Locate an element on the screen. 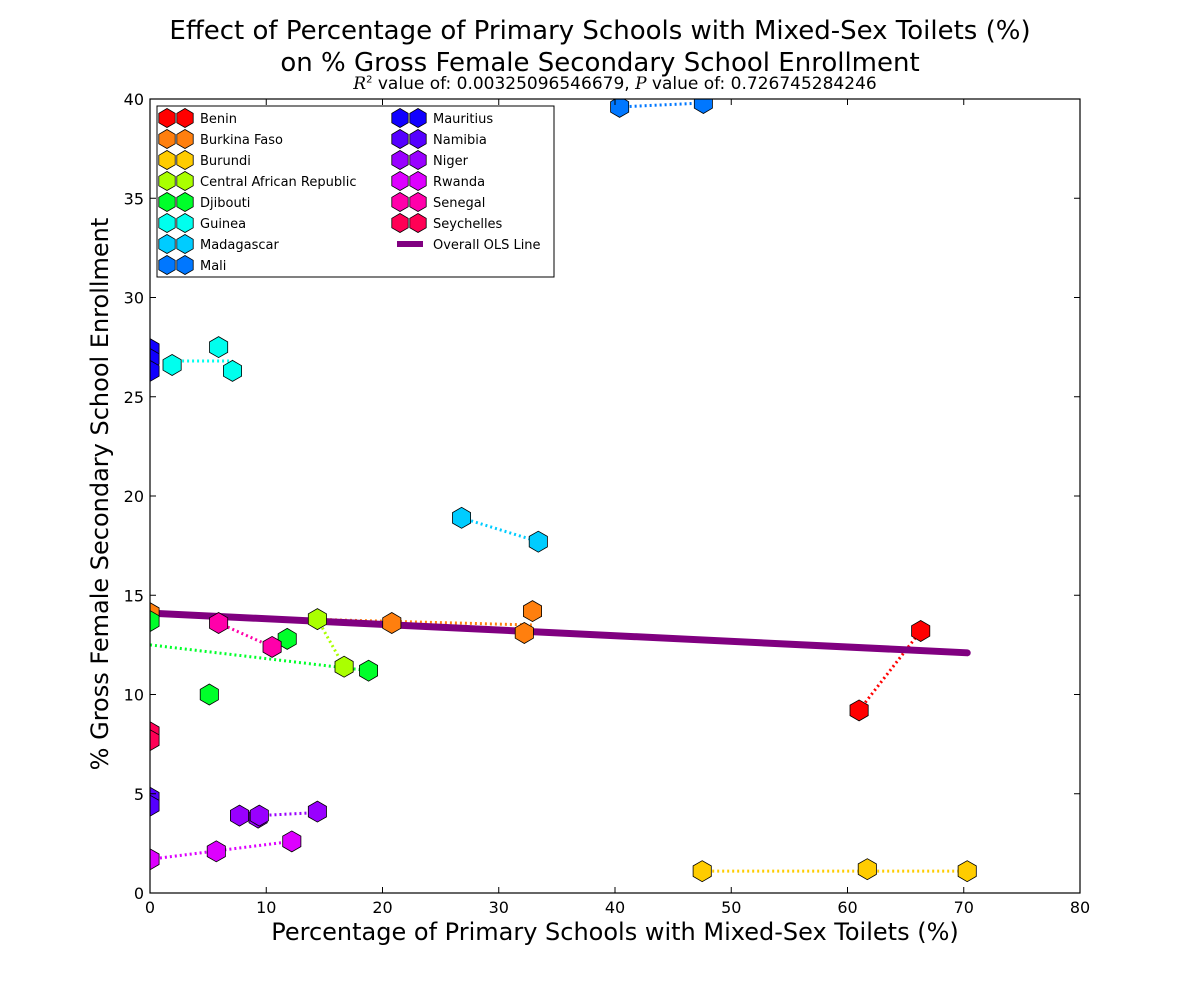 Image resolution: width=1200 pixels, height=992 pixels. ols-line is located at coordinates (560, 633).